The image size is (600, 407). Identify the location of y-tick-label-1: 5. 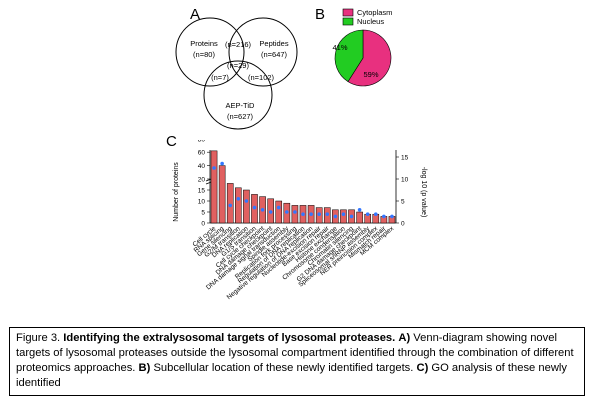
(203, 213).